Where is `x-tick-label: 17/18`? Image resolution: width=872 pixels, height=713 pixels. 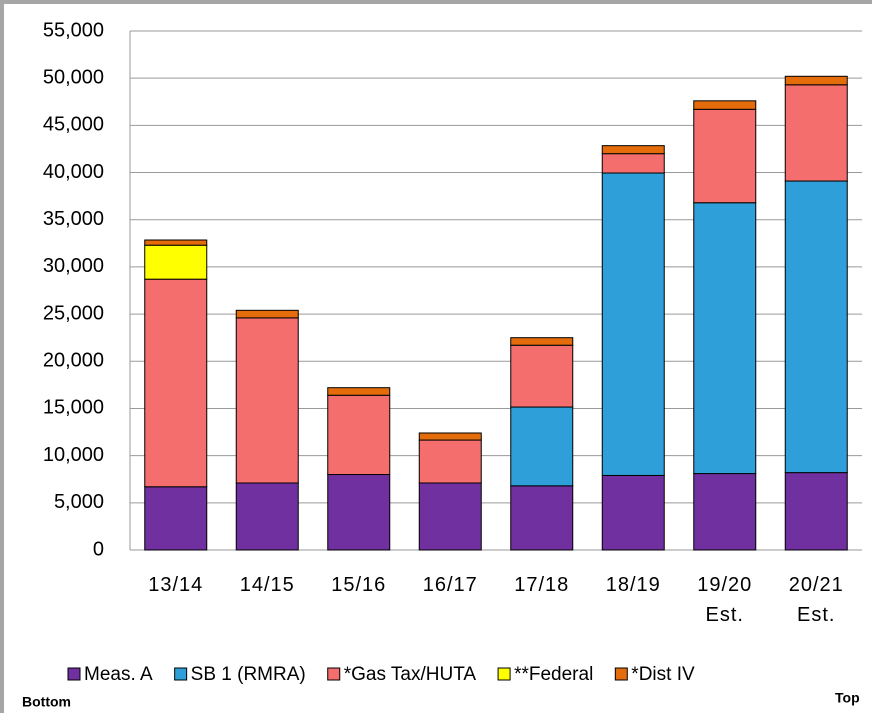
x-tick-label: 17/18 is located at coordinates (542, 585).